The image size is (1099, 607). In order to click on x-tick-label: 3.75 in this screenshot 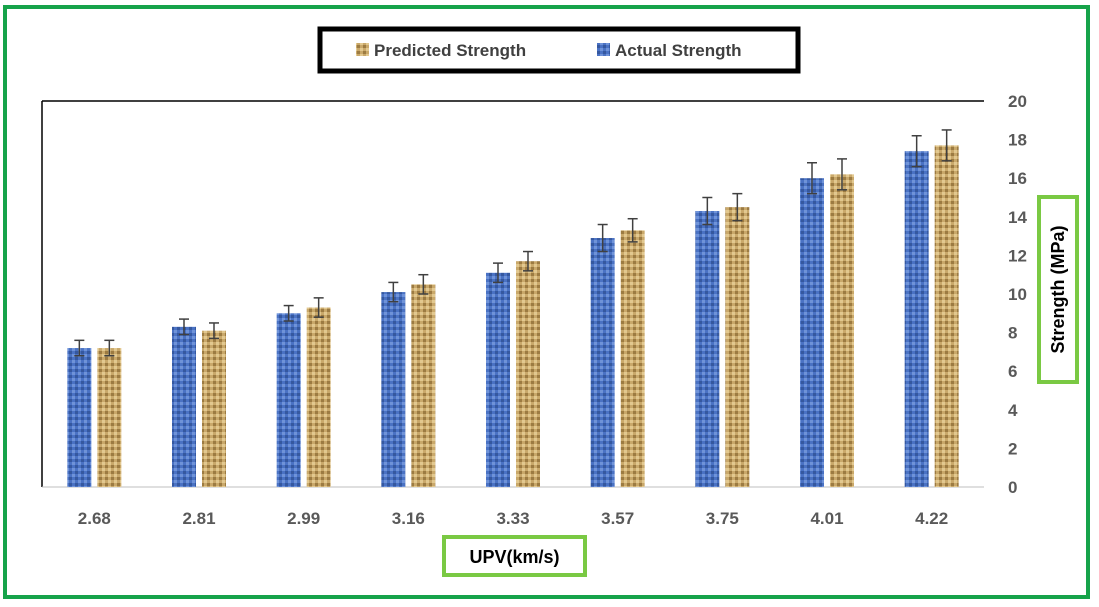, I will do `click(722, 518)`.